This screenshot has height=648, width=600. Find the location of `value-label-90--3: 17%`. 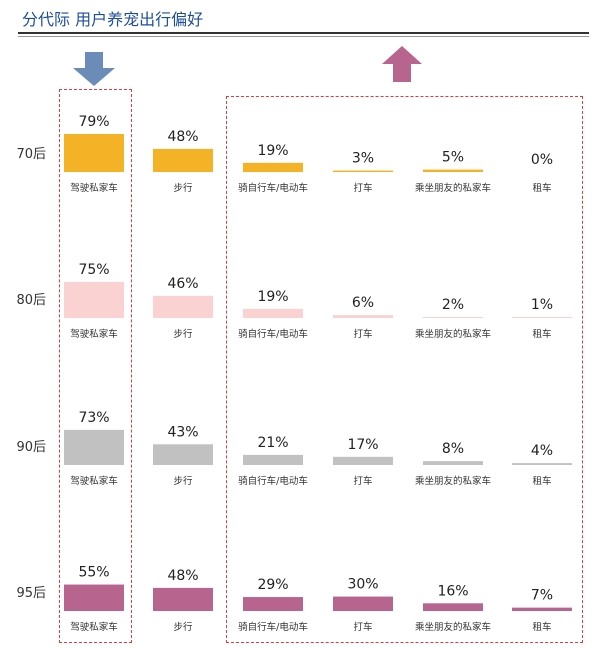

value-label-90--3: 17% is located at coordinates (362, 445).